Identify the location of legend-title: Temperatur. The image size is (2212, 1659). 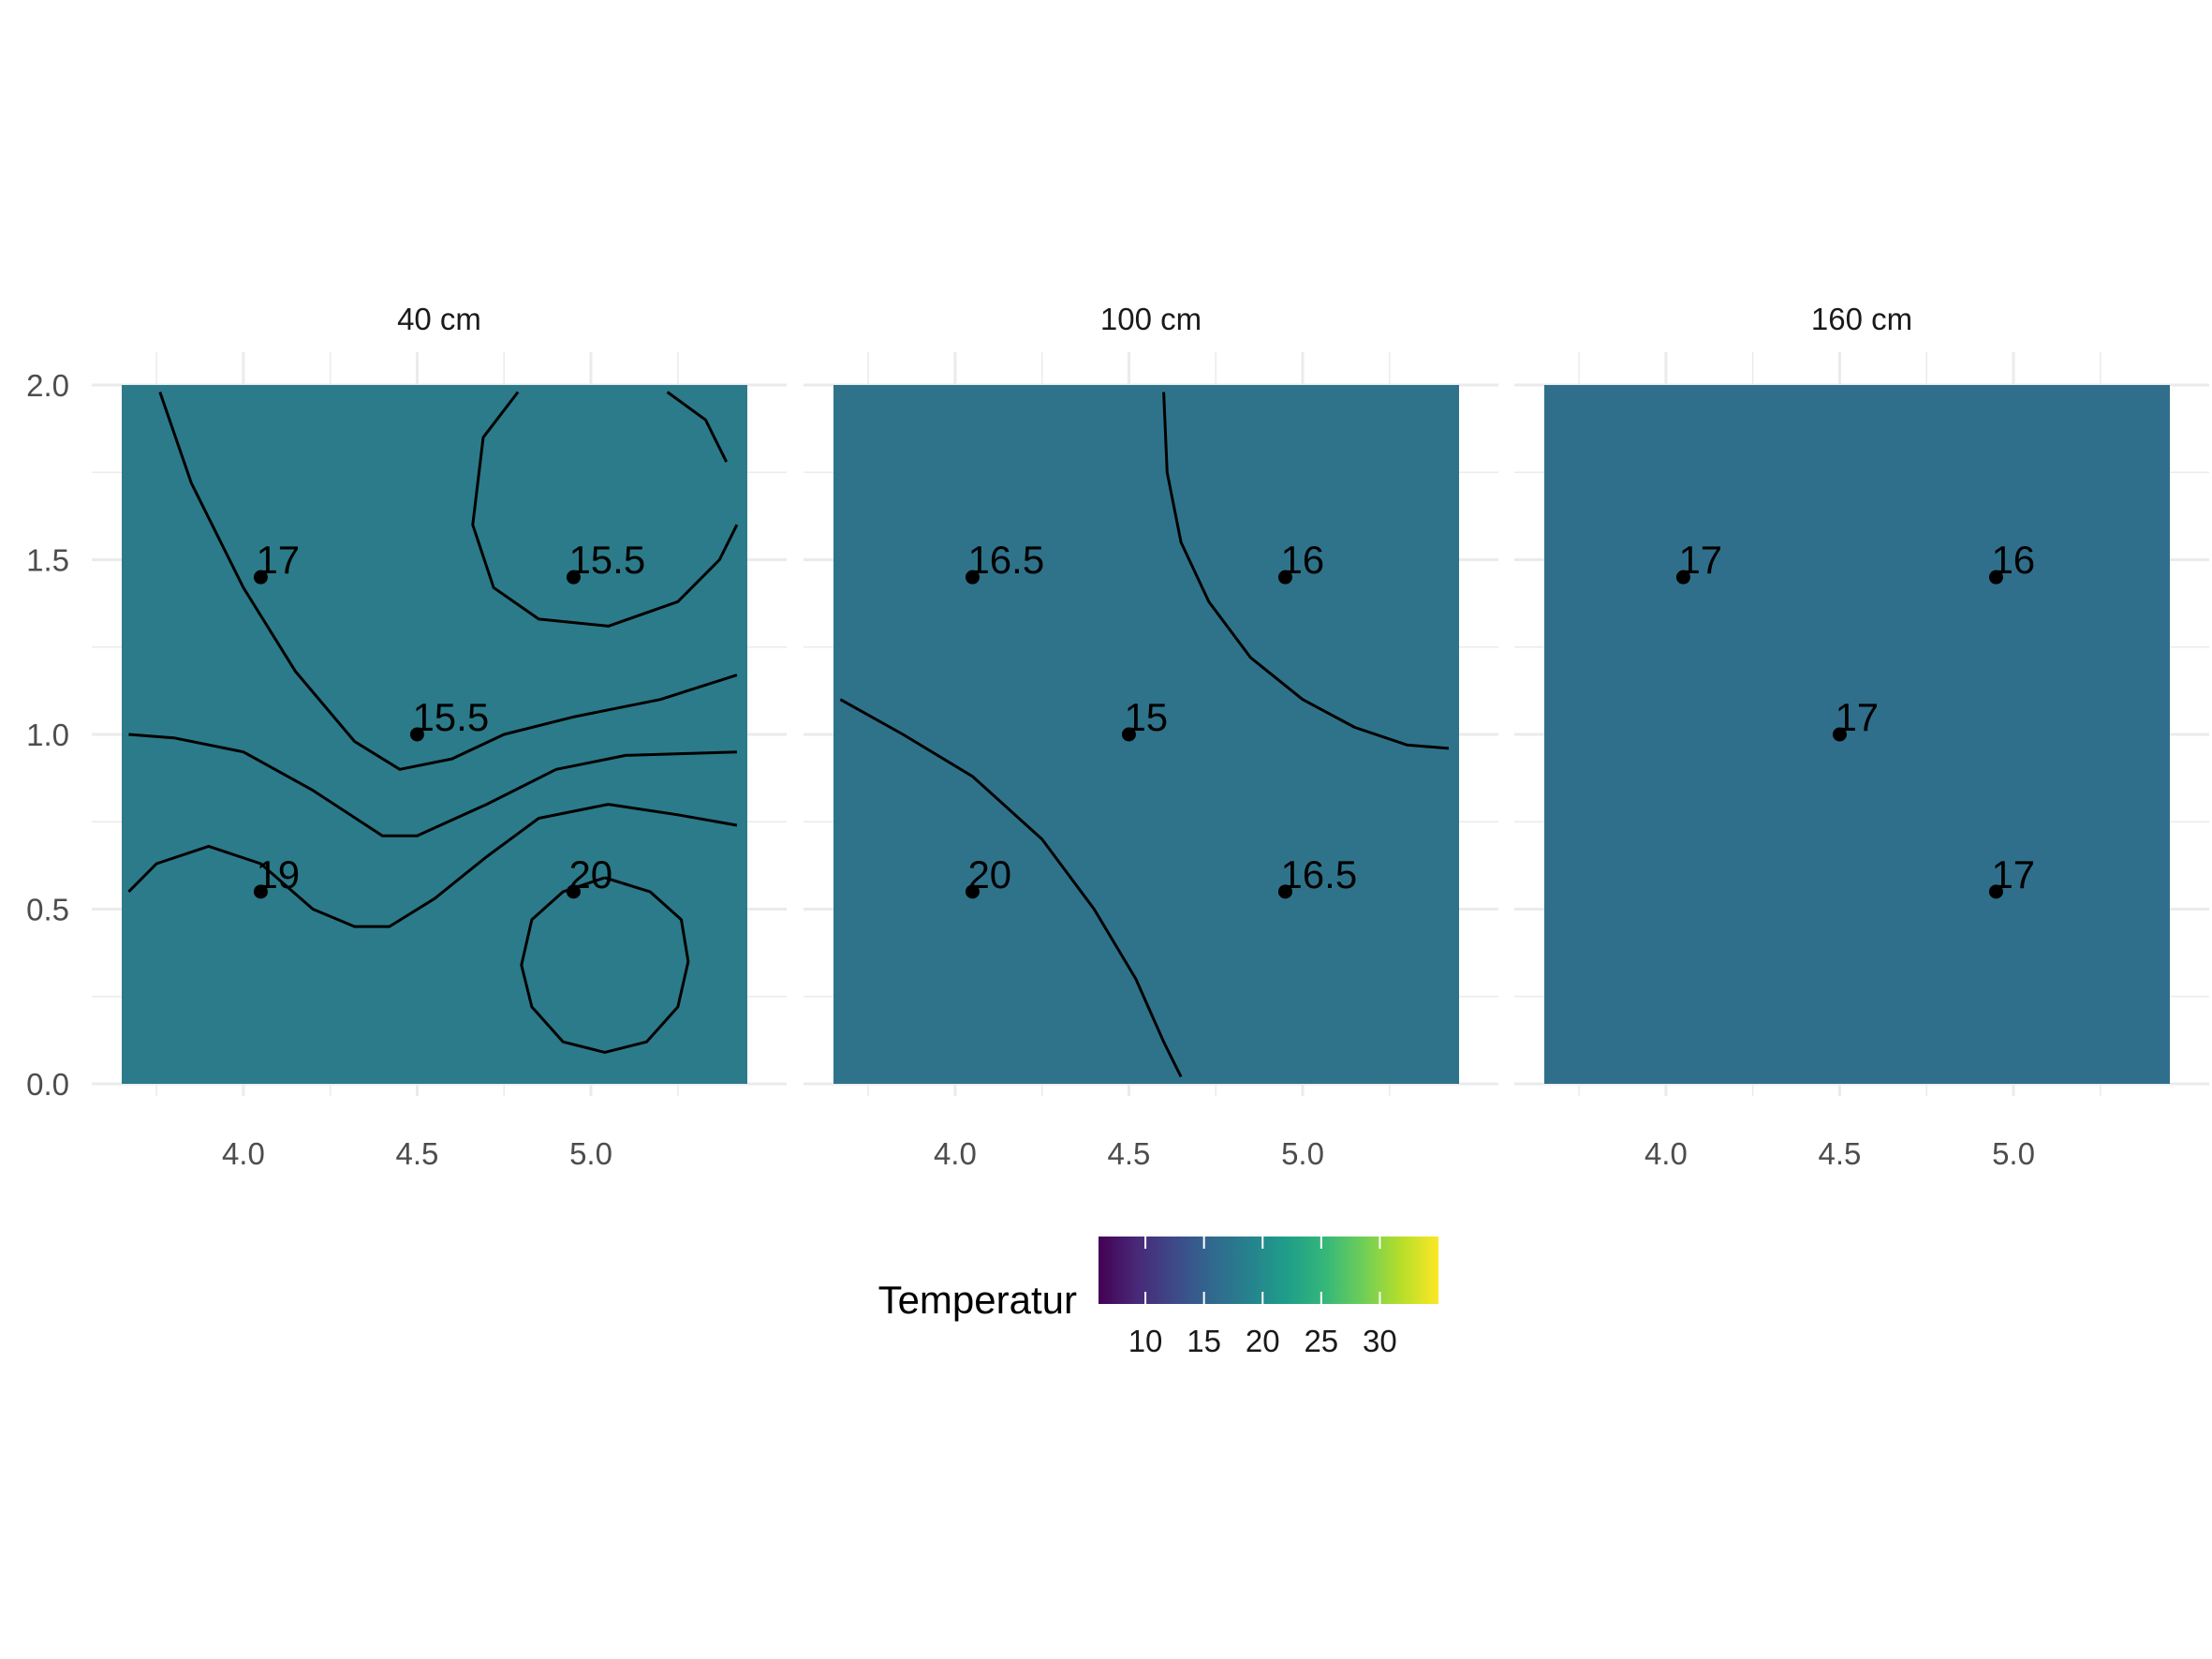
(978, 1300).